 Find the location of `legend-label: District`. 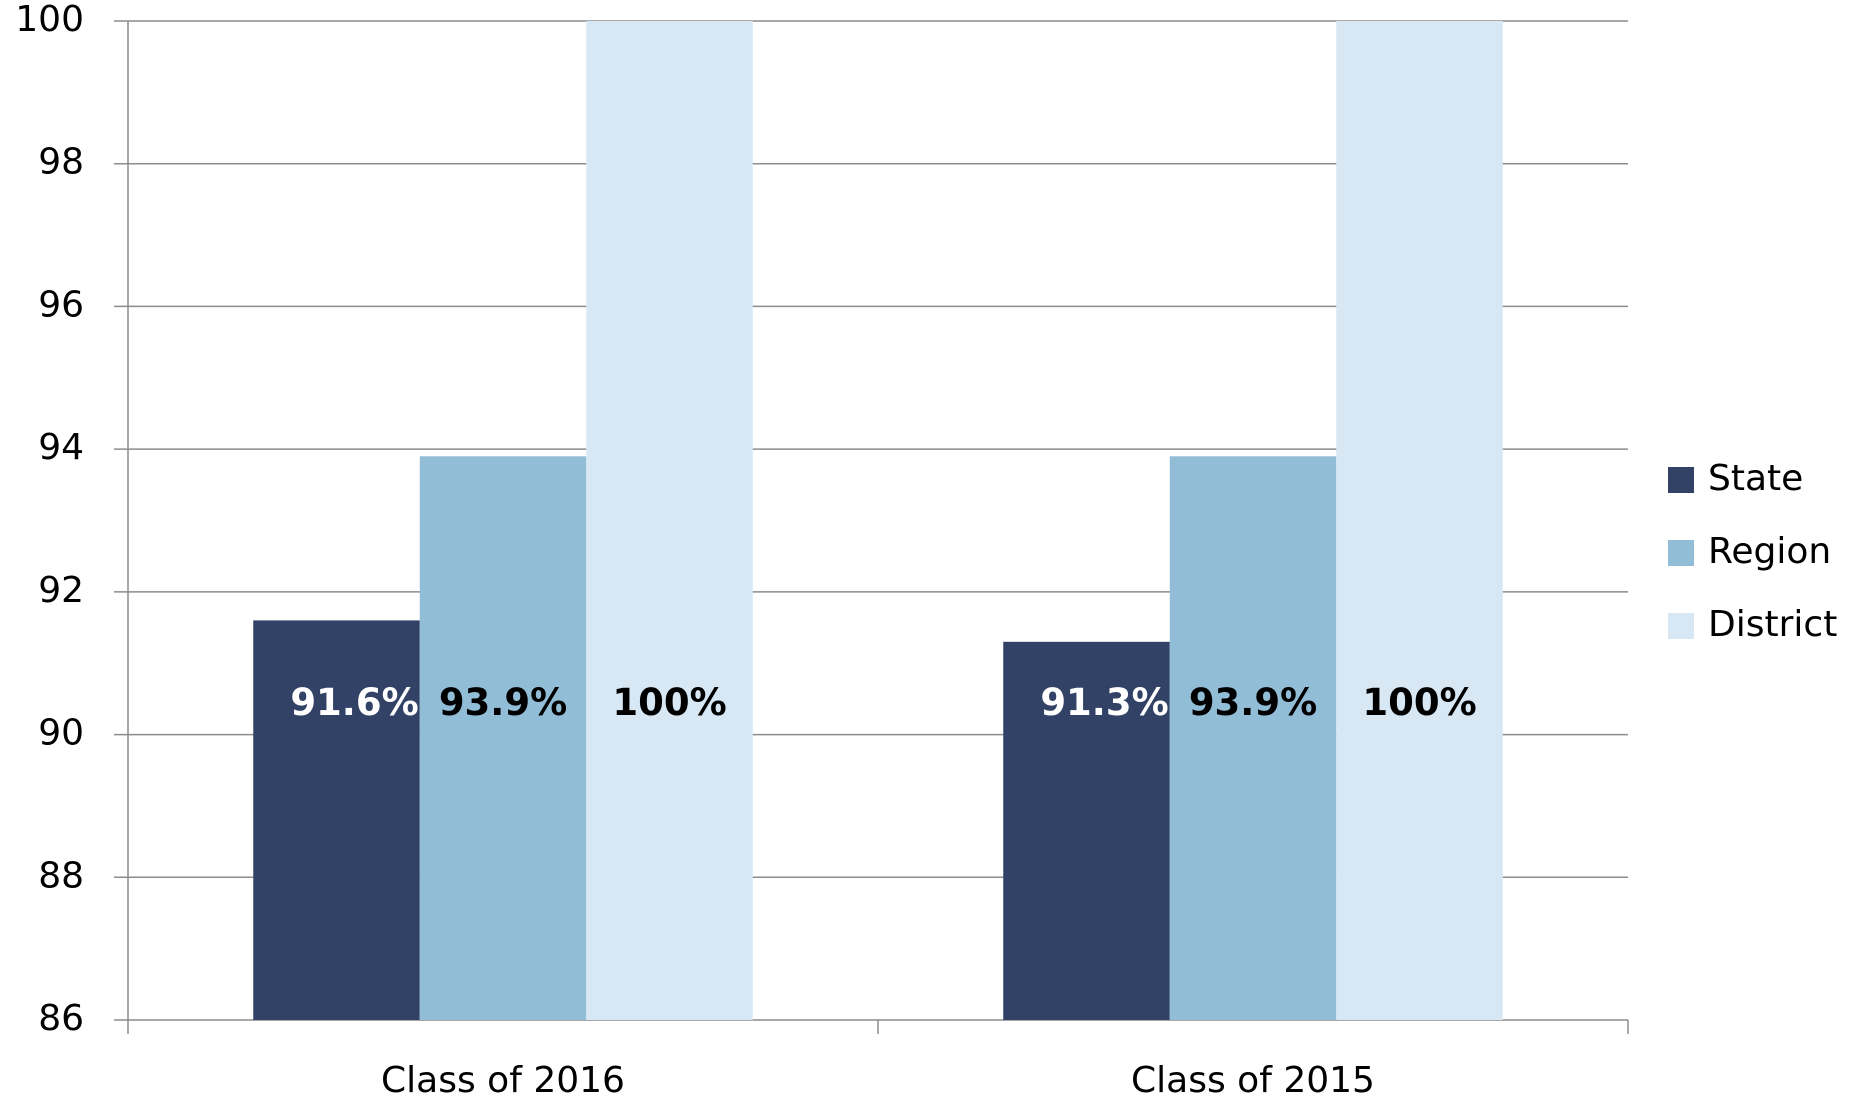

legend-label: District is located at coordinates (1772, 624).